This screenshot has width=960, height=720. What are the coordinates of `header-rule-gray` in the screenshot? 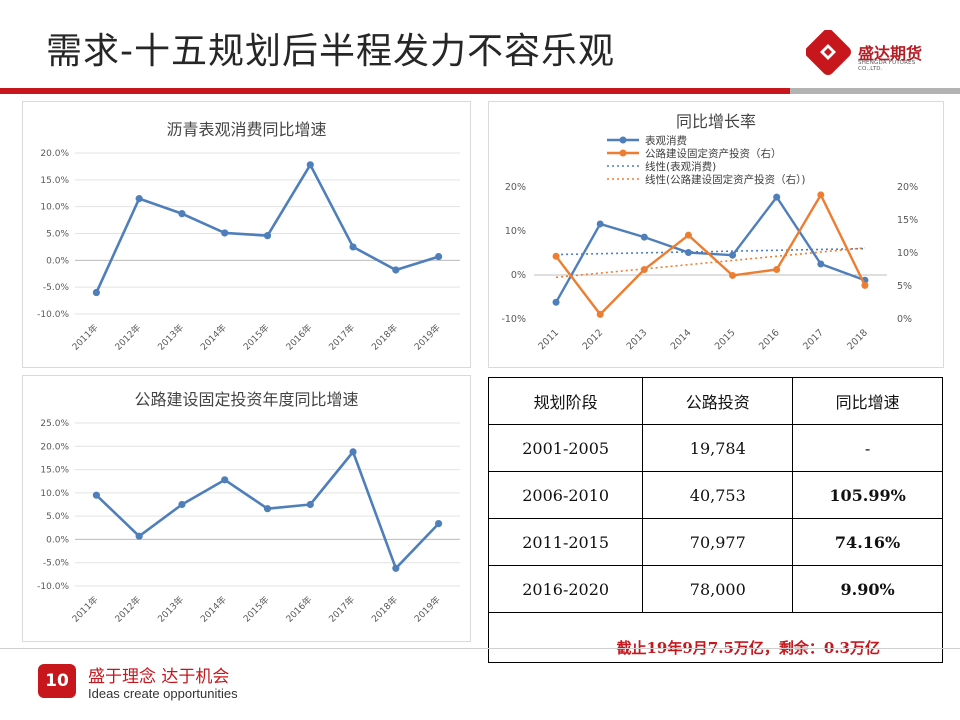 It's located at (875, 91).